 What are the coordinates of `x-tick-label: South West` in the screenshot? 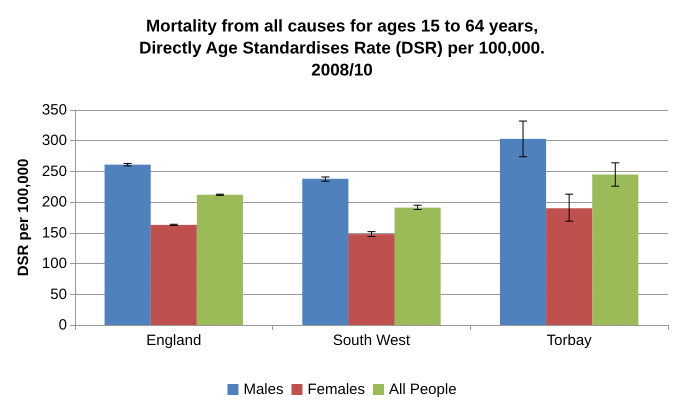 It's located at (371, 340).